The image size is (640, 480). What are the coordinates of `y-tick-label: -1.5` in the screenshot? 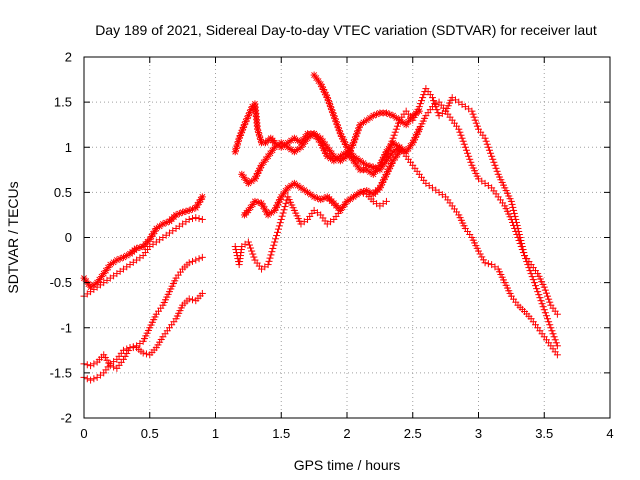 It's located at (61, 372).